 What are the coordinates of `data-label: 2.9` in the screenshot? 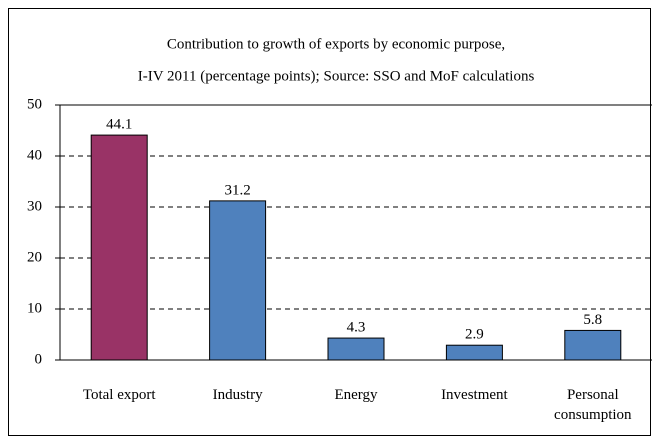 It's located at (474, 335).